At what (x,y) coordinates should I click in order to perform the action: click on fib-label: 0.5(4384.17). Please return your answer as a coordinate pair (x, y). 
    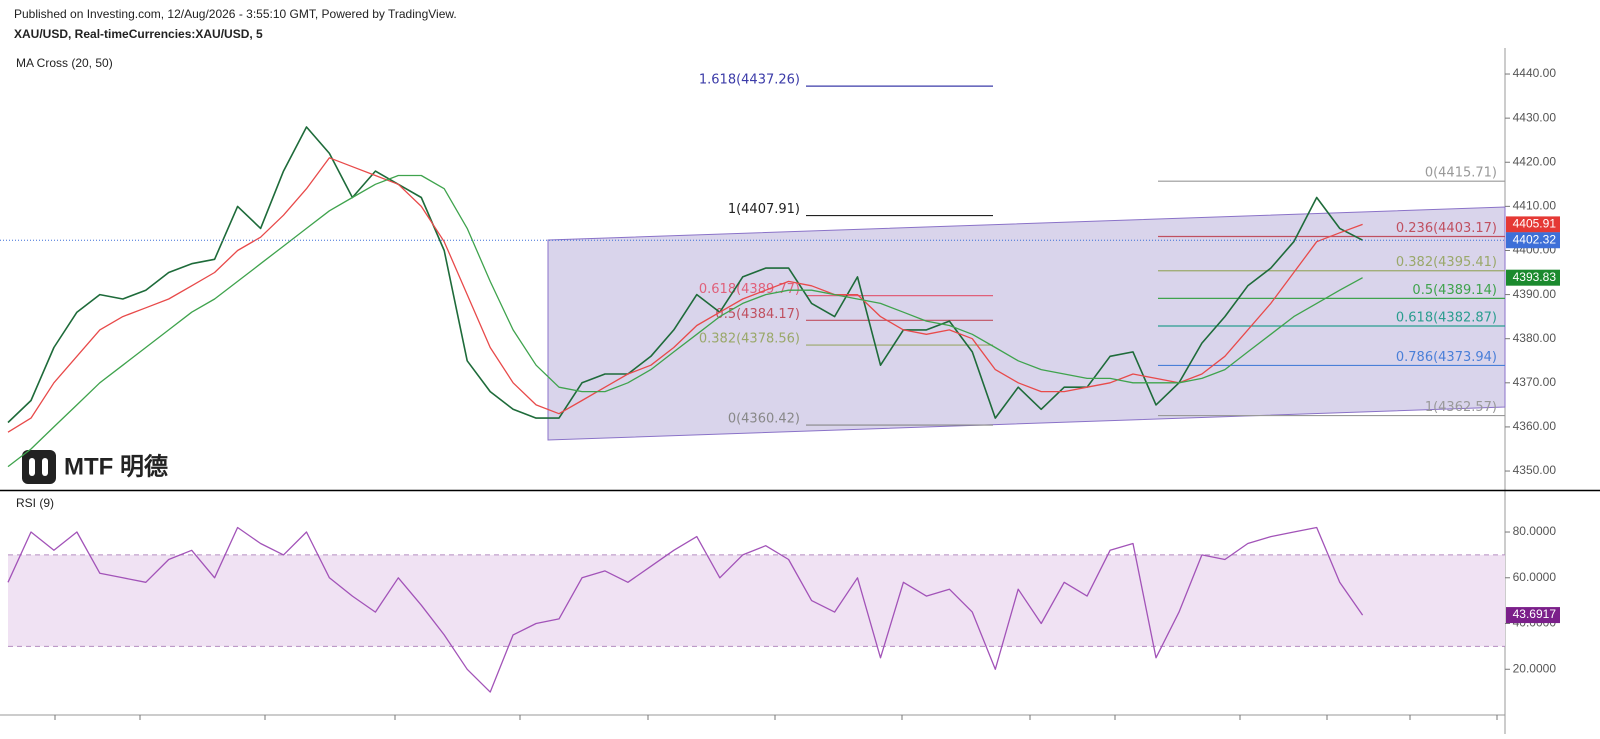
    Looking at the image, I should click on (757, 314).